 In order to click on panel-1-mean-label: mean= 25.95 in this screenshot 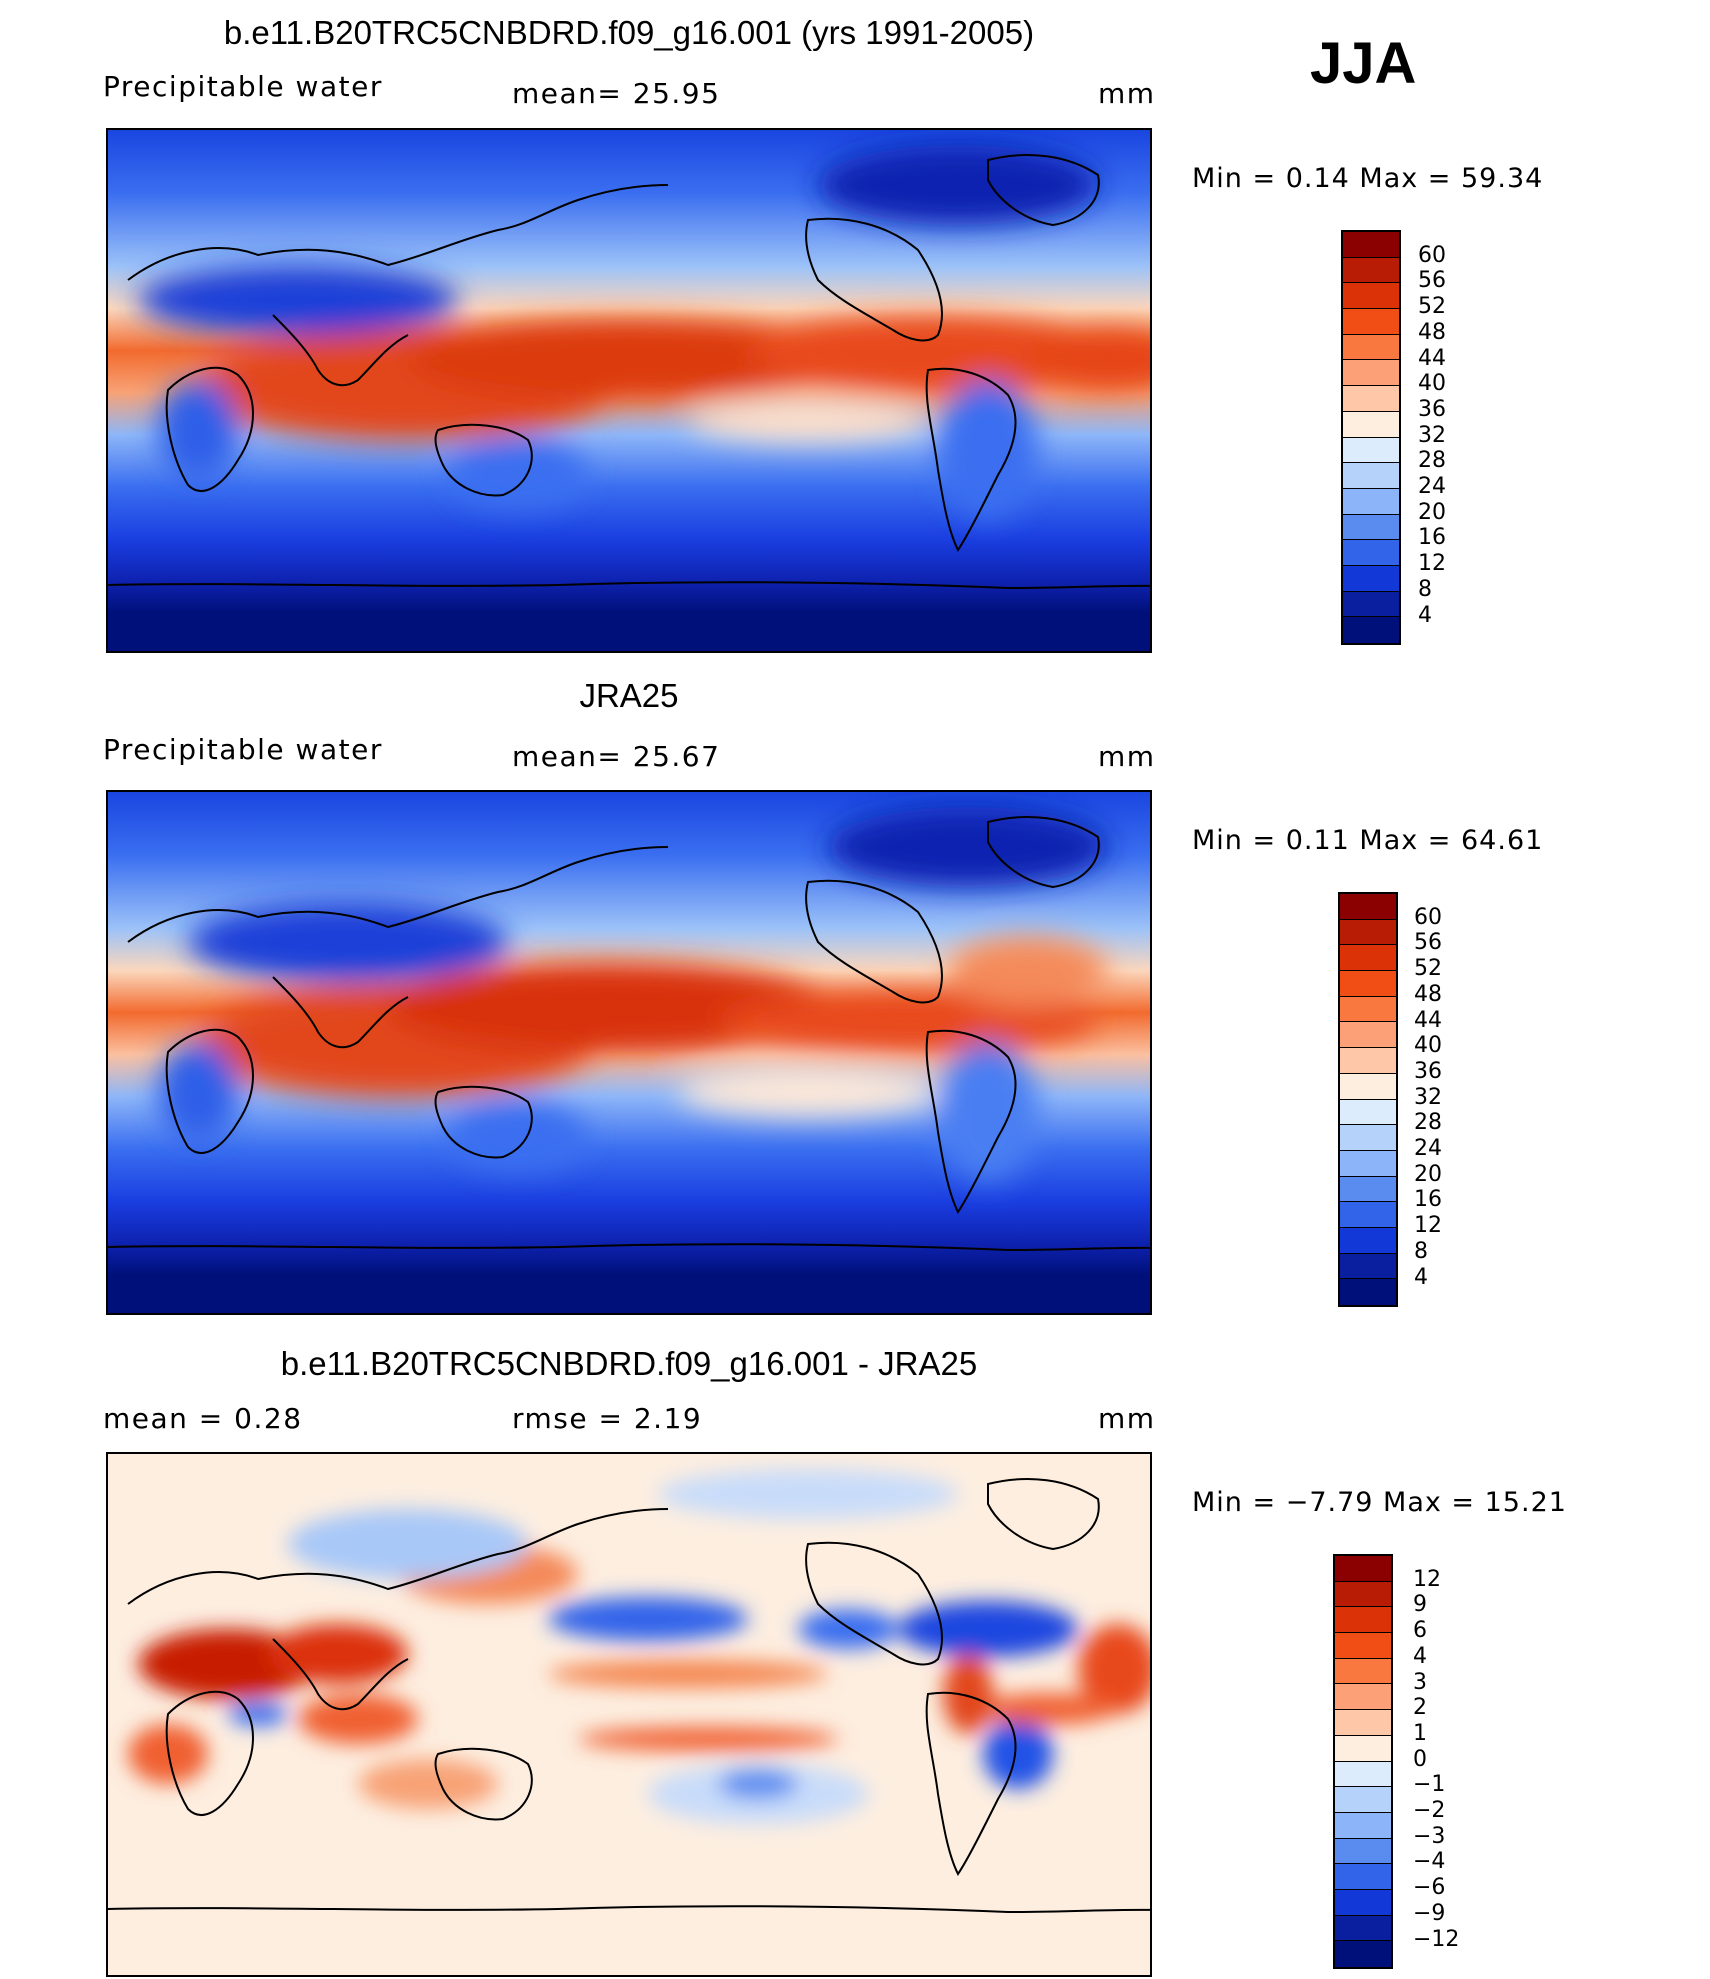, I will do `click(616, 93)`.